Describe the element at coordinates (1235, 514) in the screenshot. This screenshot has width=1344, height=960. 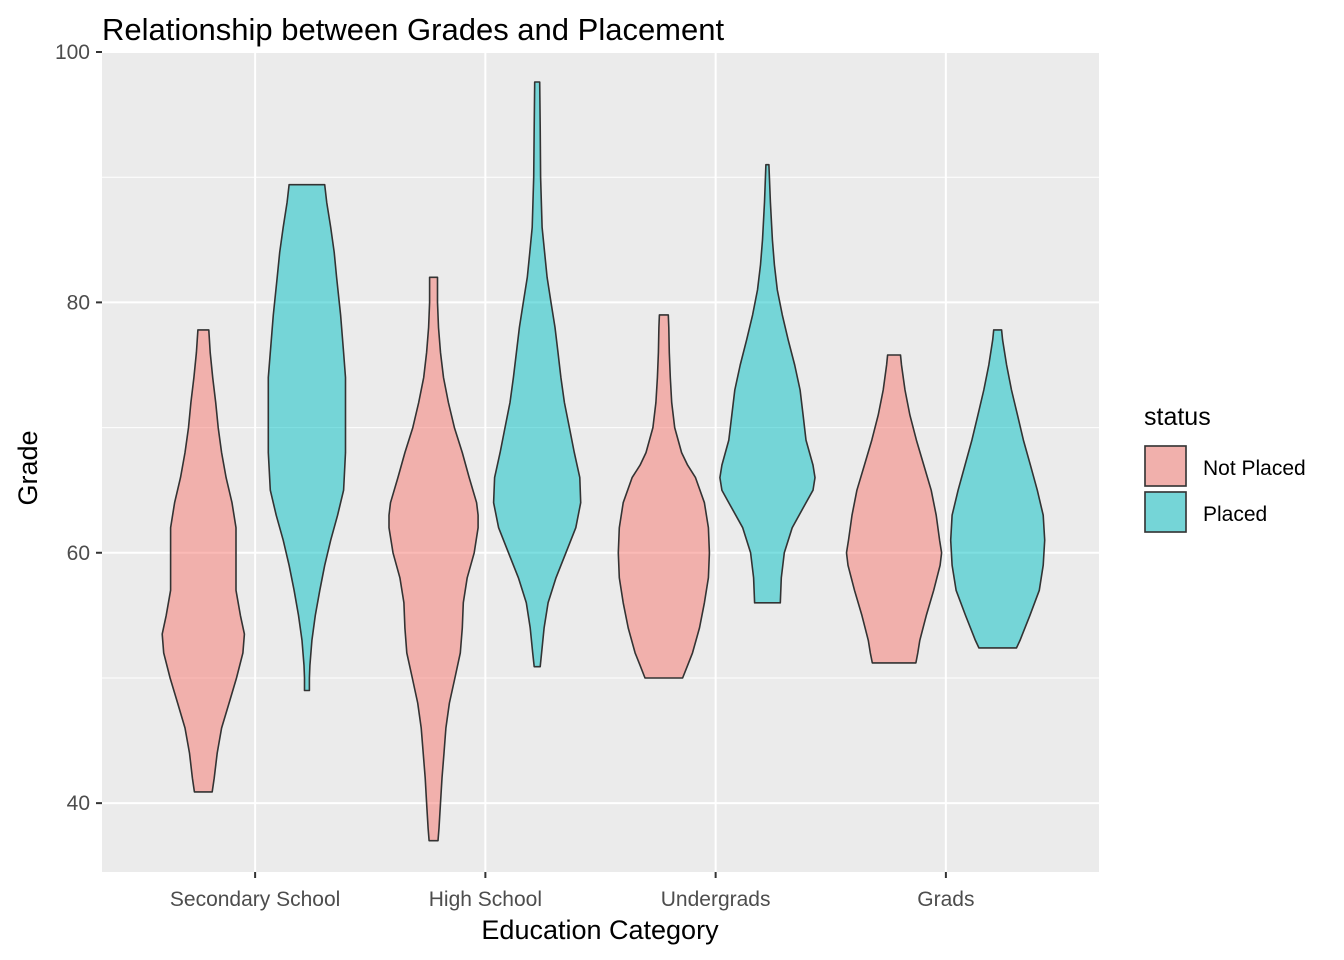
I see `legend-label-placed: Placed` at that location.